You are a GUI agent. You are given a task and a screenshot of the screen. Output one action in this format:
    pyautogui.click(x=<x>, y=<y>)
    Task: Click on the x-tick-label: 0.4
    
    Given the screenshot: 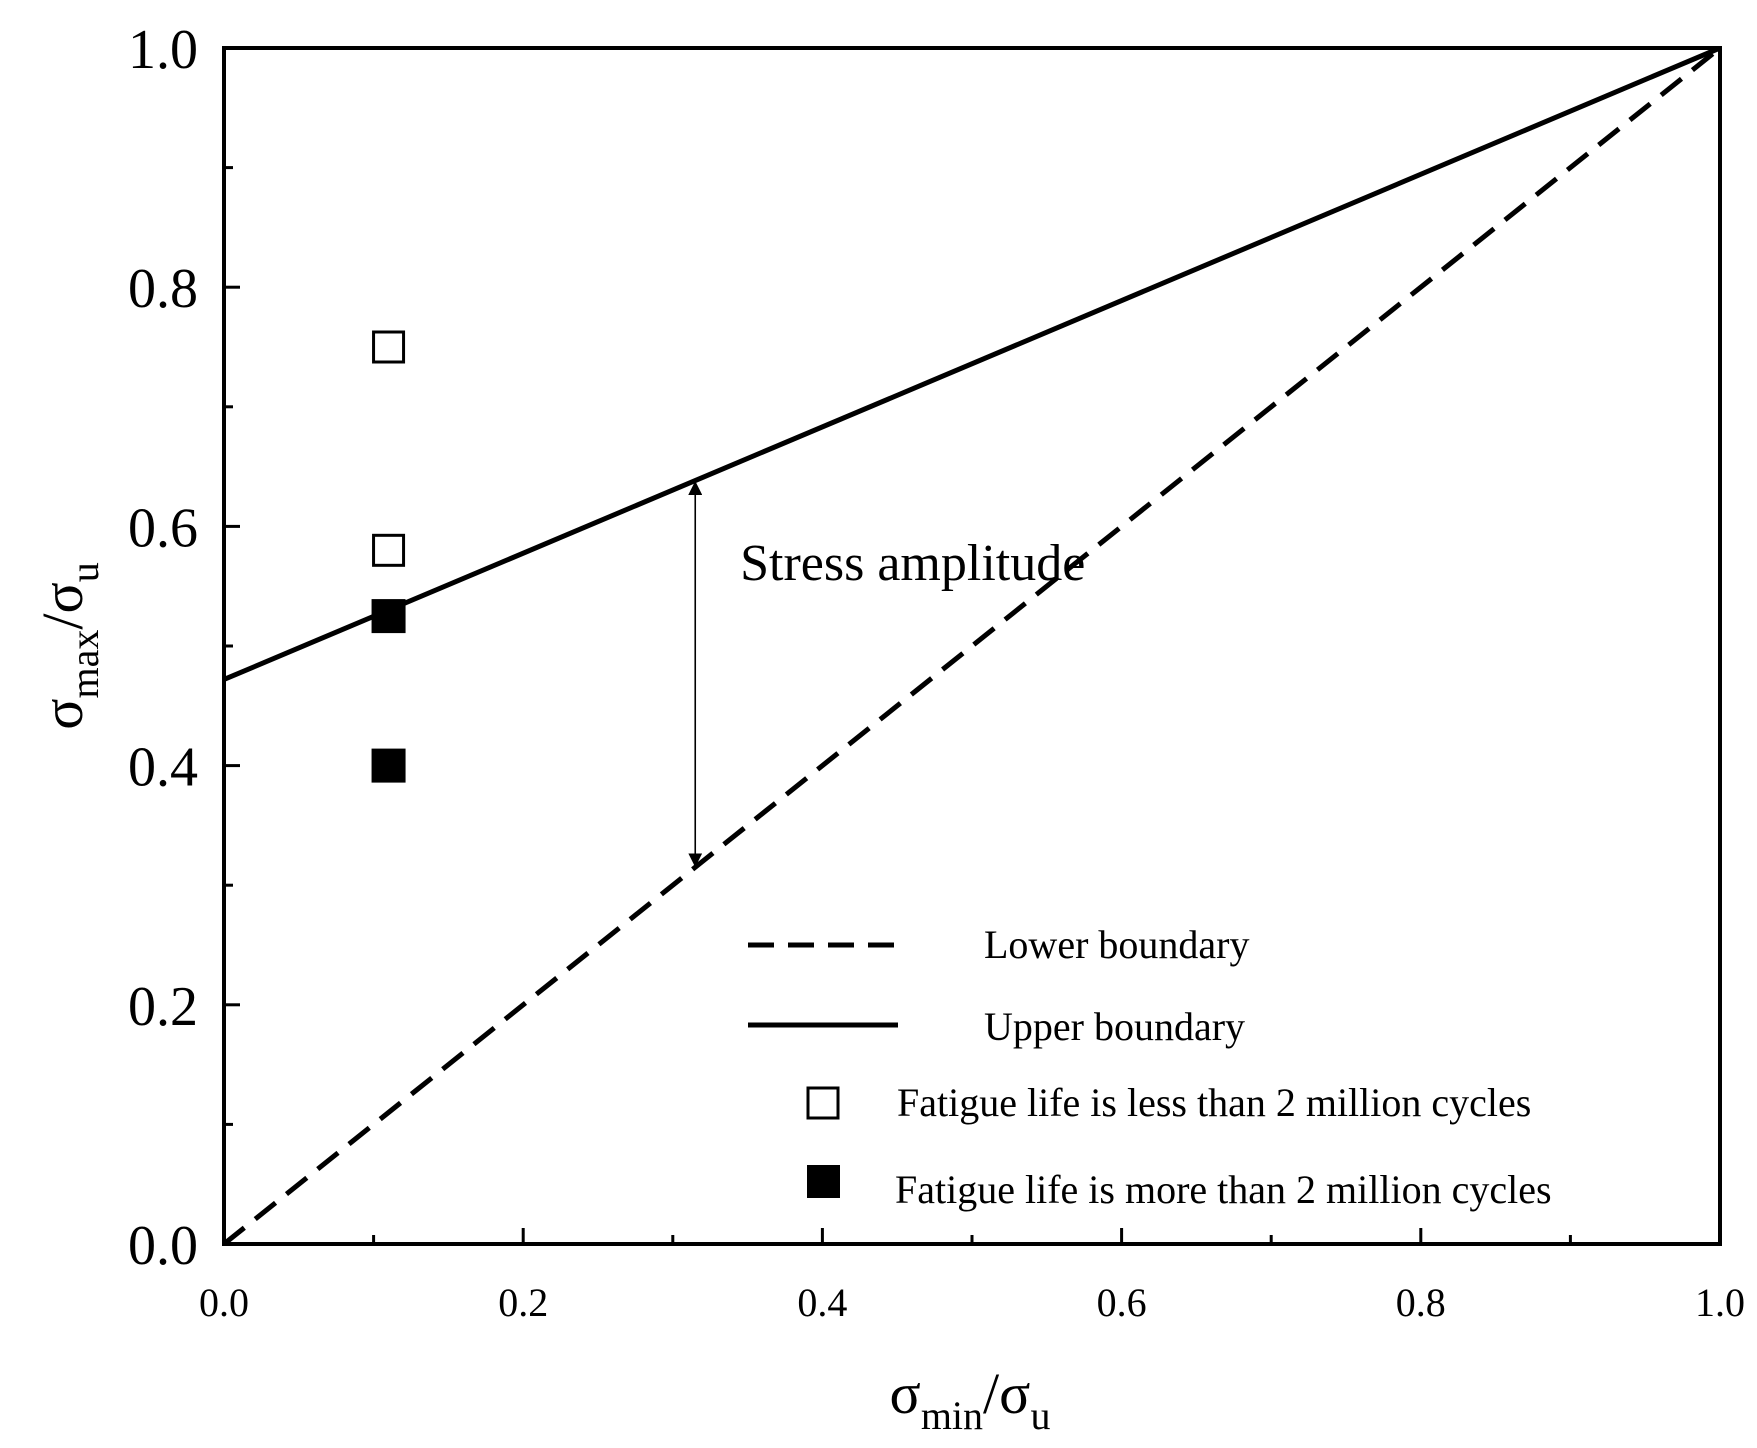 What is the action you would take?
    pyautogui.click(x=822, y=1302)
    